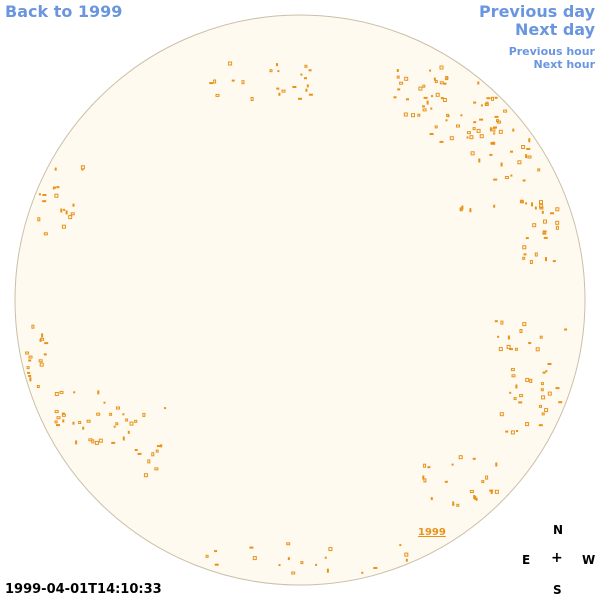 The height and width of the screenshot is (600, 600). Describe the element at coordinates (64, 11) in the screenshot. I see `back-to-year-link: Back to 1999` at that location.